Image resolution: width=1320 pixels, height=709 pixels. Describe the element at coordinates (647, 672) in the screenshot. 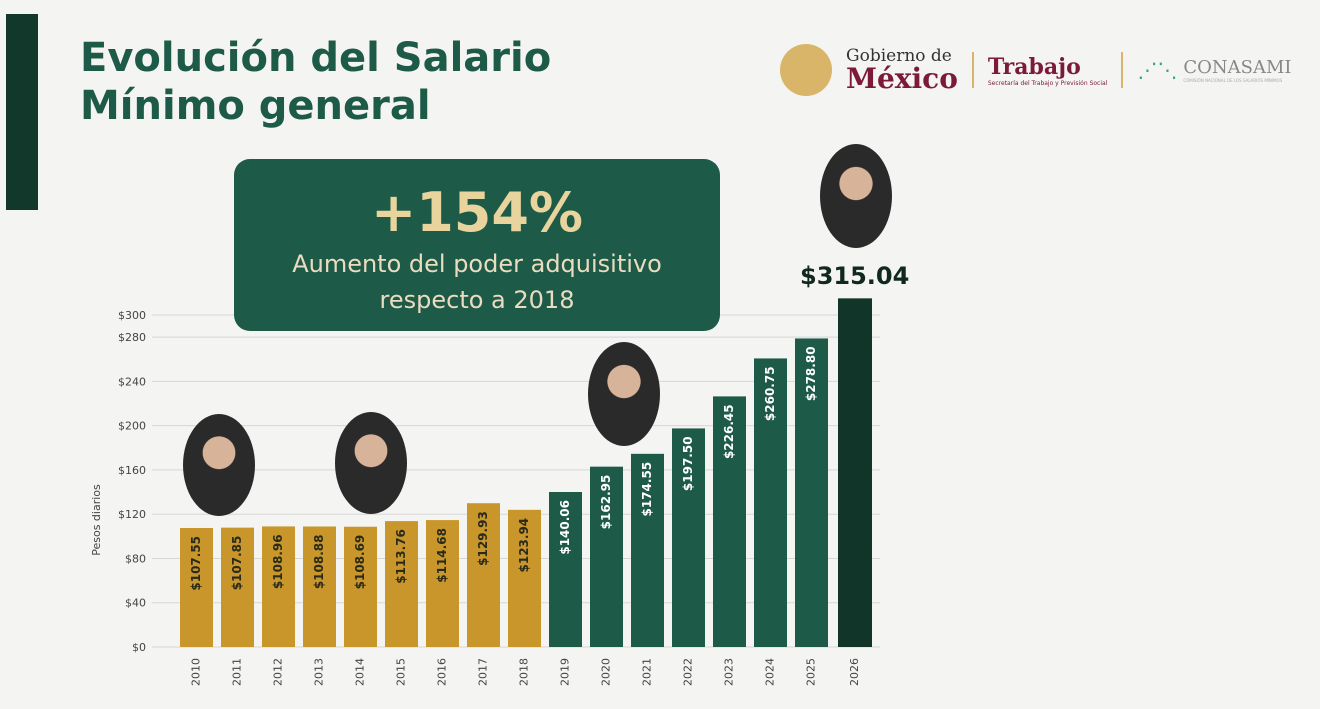

I see `x-tick-label: 2021` at that location.